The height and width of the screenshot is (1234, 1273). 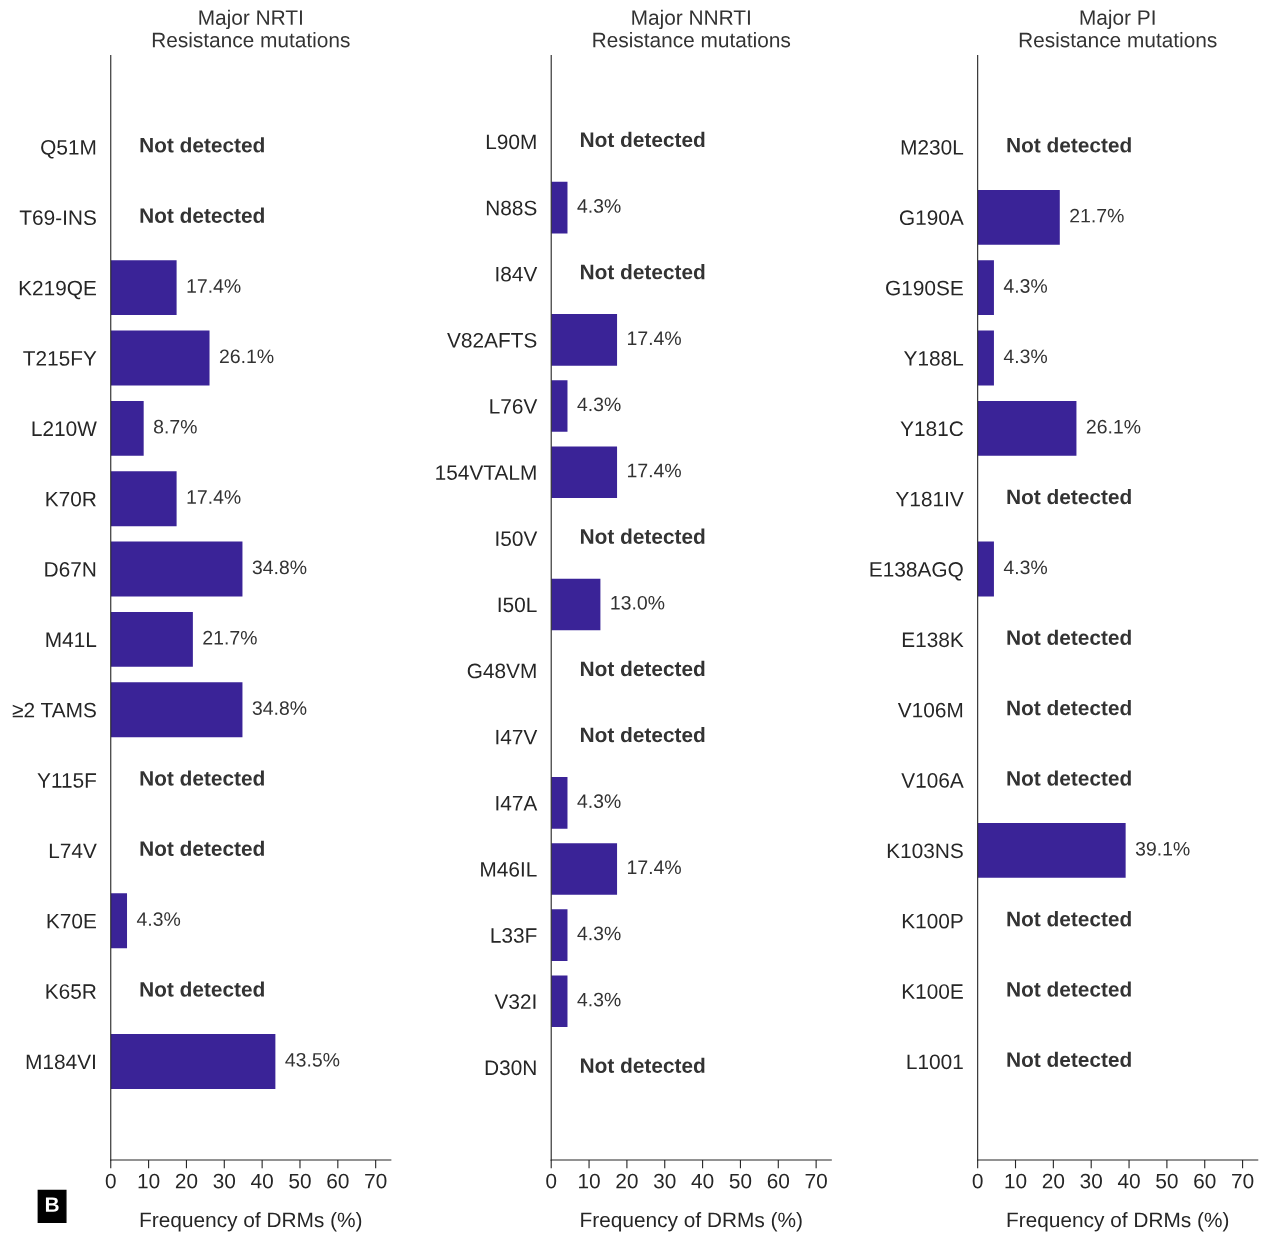 What do you see at coordinates (515, 1001) in the screenshot?
I see `y-tick-label: V32I` at bounding box center [515, 1001].